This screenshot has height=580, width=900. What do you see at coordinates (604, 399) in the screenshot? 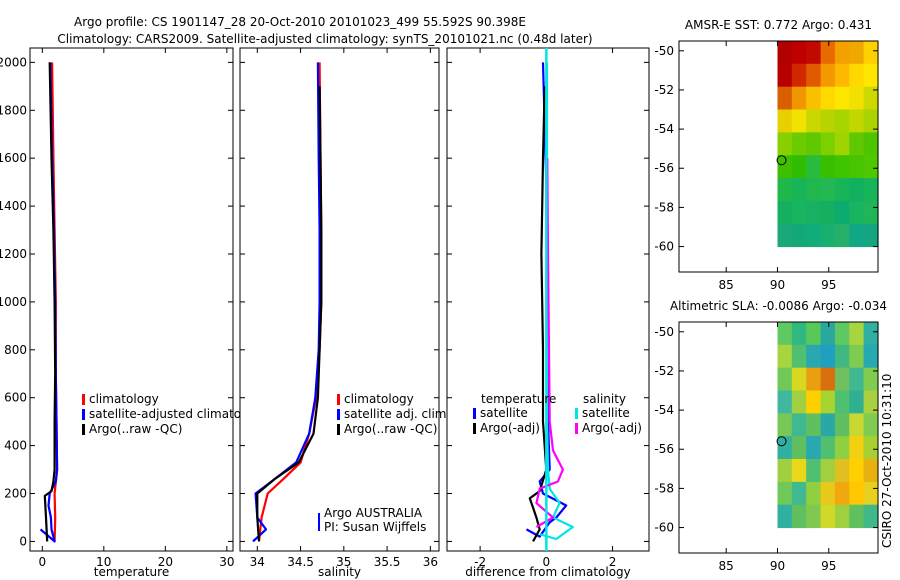
I see `difference-legend-title-salinity: salinity` at bounding box center [604, 399].